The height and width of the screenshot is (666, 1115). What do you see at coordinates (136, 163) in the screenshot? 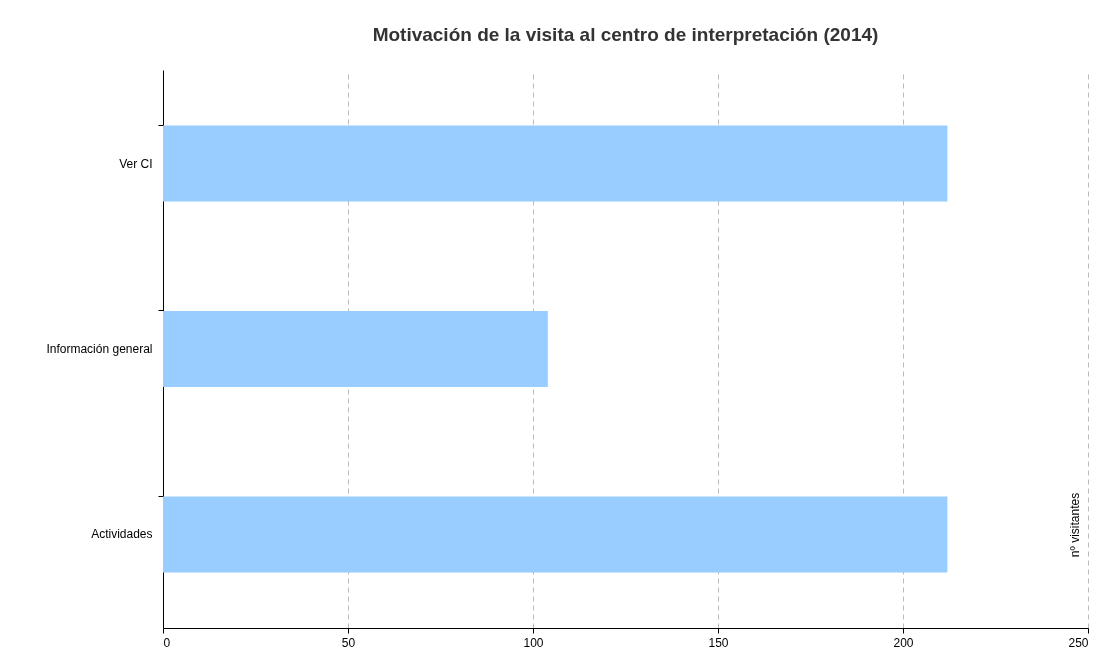
I see `y-tick-label: Ver CI` at bounding box center [136, 163].